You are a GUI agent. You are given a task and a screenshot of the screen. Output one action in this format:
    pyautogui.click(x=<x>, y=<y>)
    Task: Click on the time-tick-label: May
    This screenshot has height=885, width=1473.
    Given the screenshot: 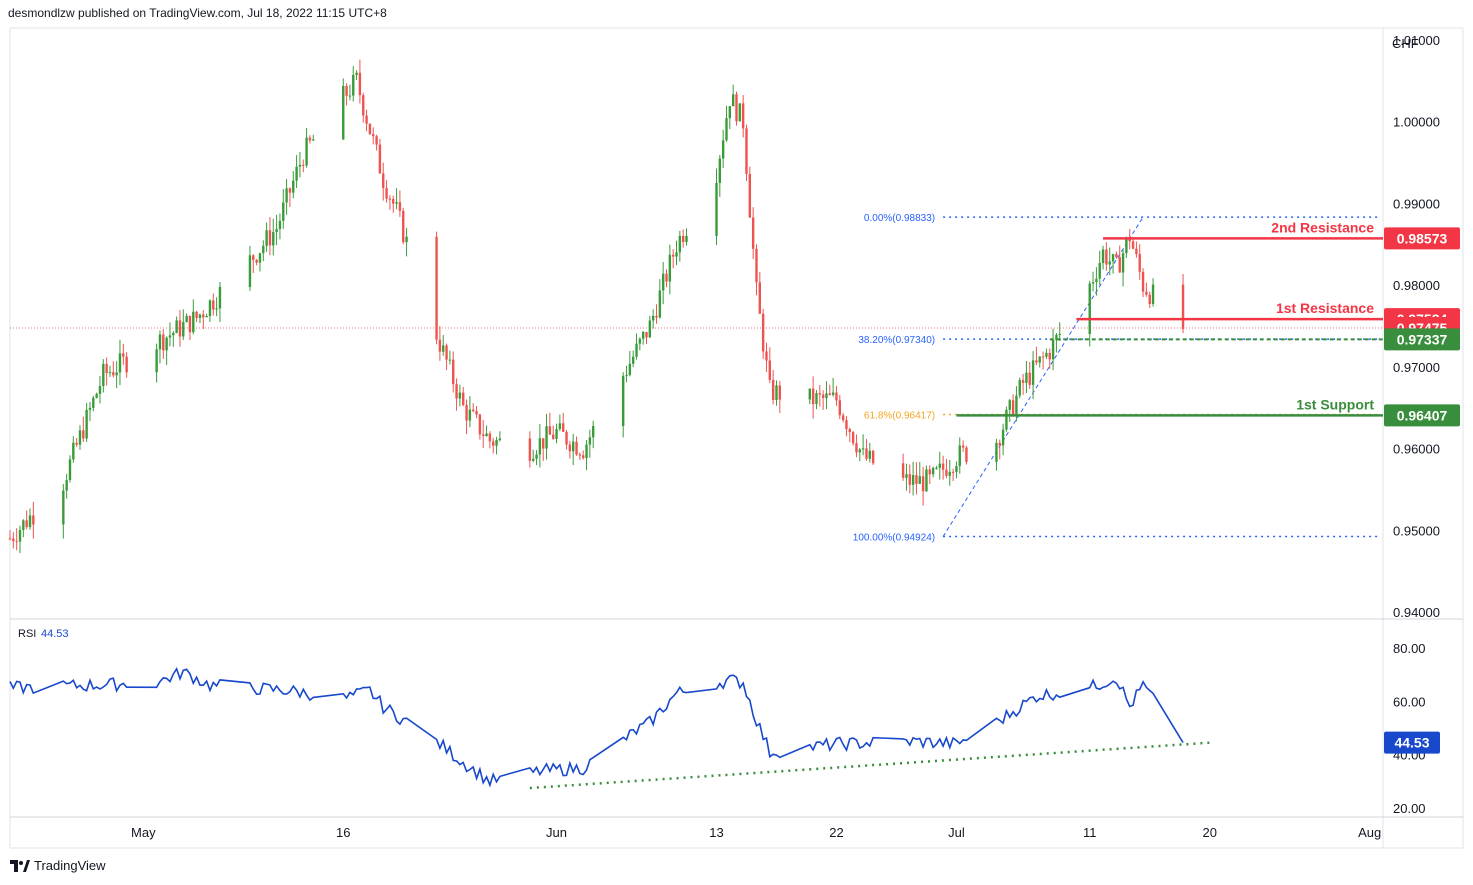 What is the action you would take?
    pyautogui.click(x=143, y=832)
    